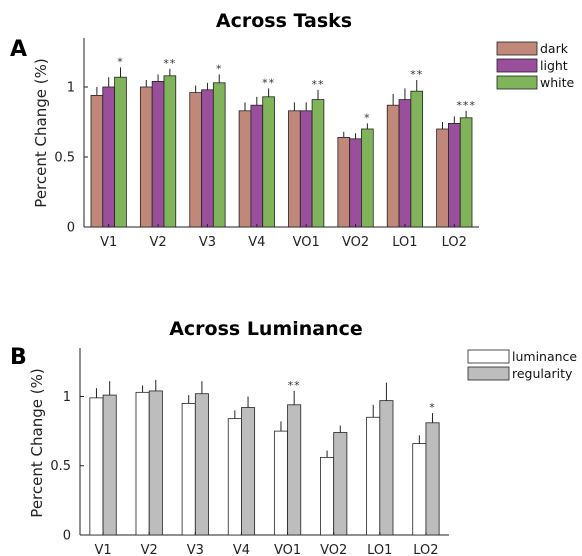  I want to click on significance-label: ***, so click(466, 105).